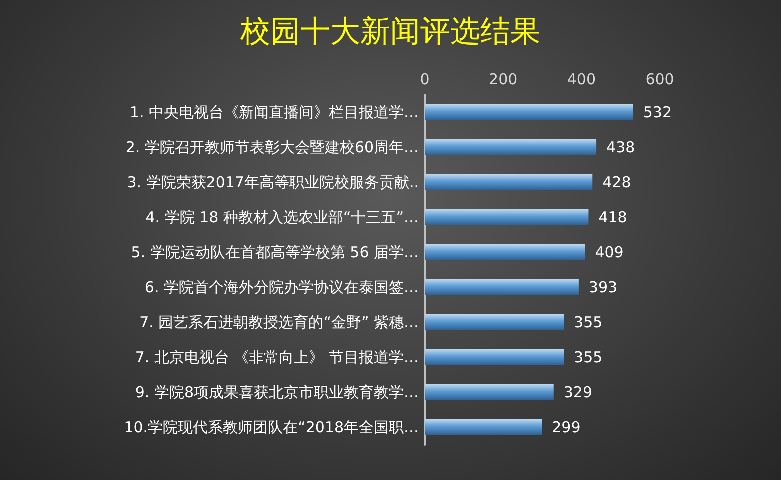 The image size is (781, 480). What do you see at coordinates (617, 183) in the screenshot?
I see `data-label: 428` at bounding box center [617, 183].